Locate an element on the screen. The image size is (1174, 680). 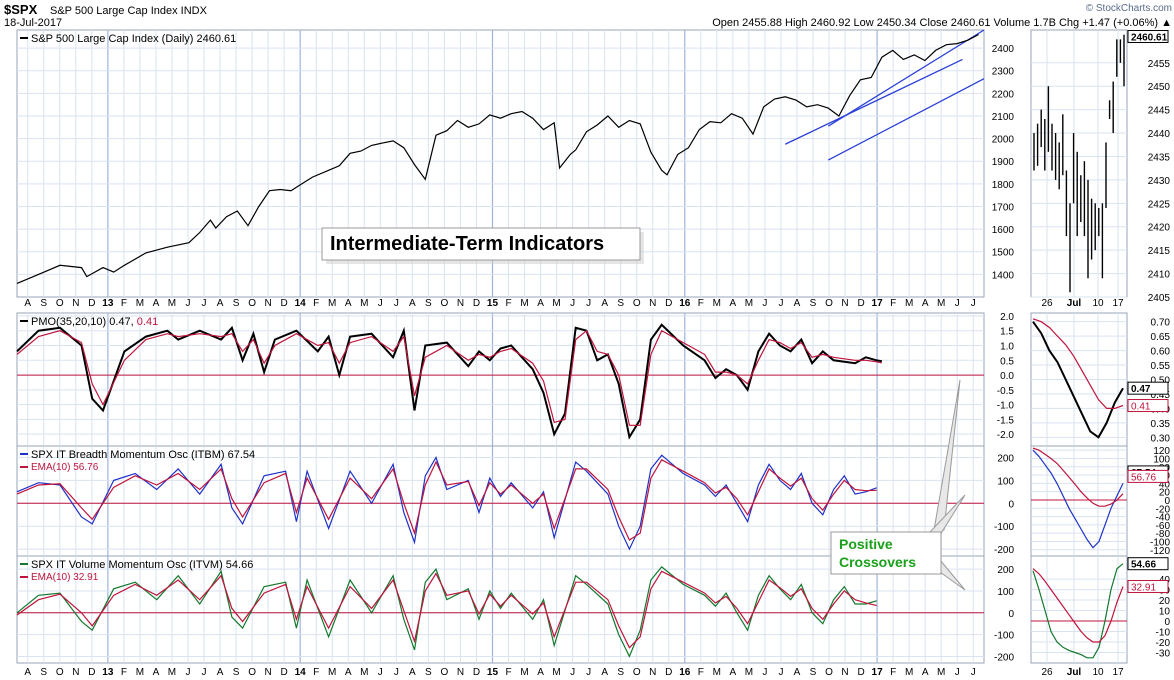
itvm-title: SPX IT Volume Momentum Osc (ITVM) 54.66 is located at coordinates (142, 565).